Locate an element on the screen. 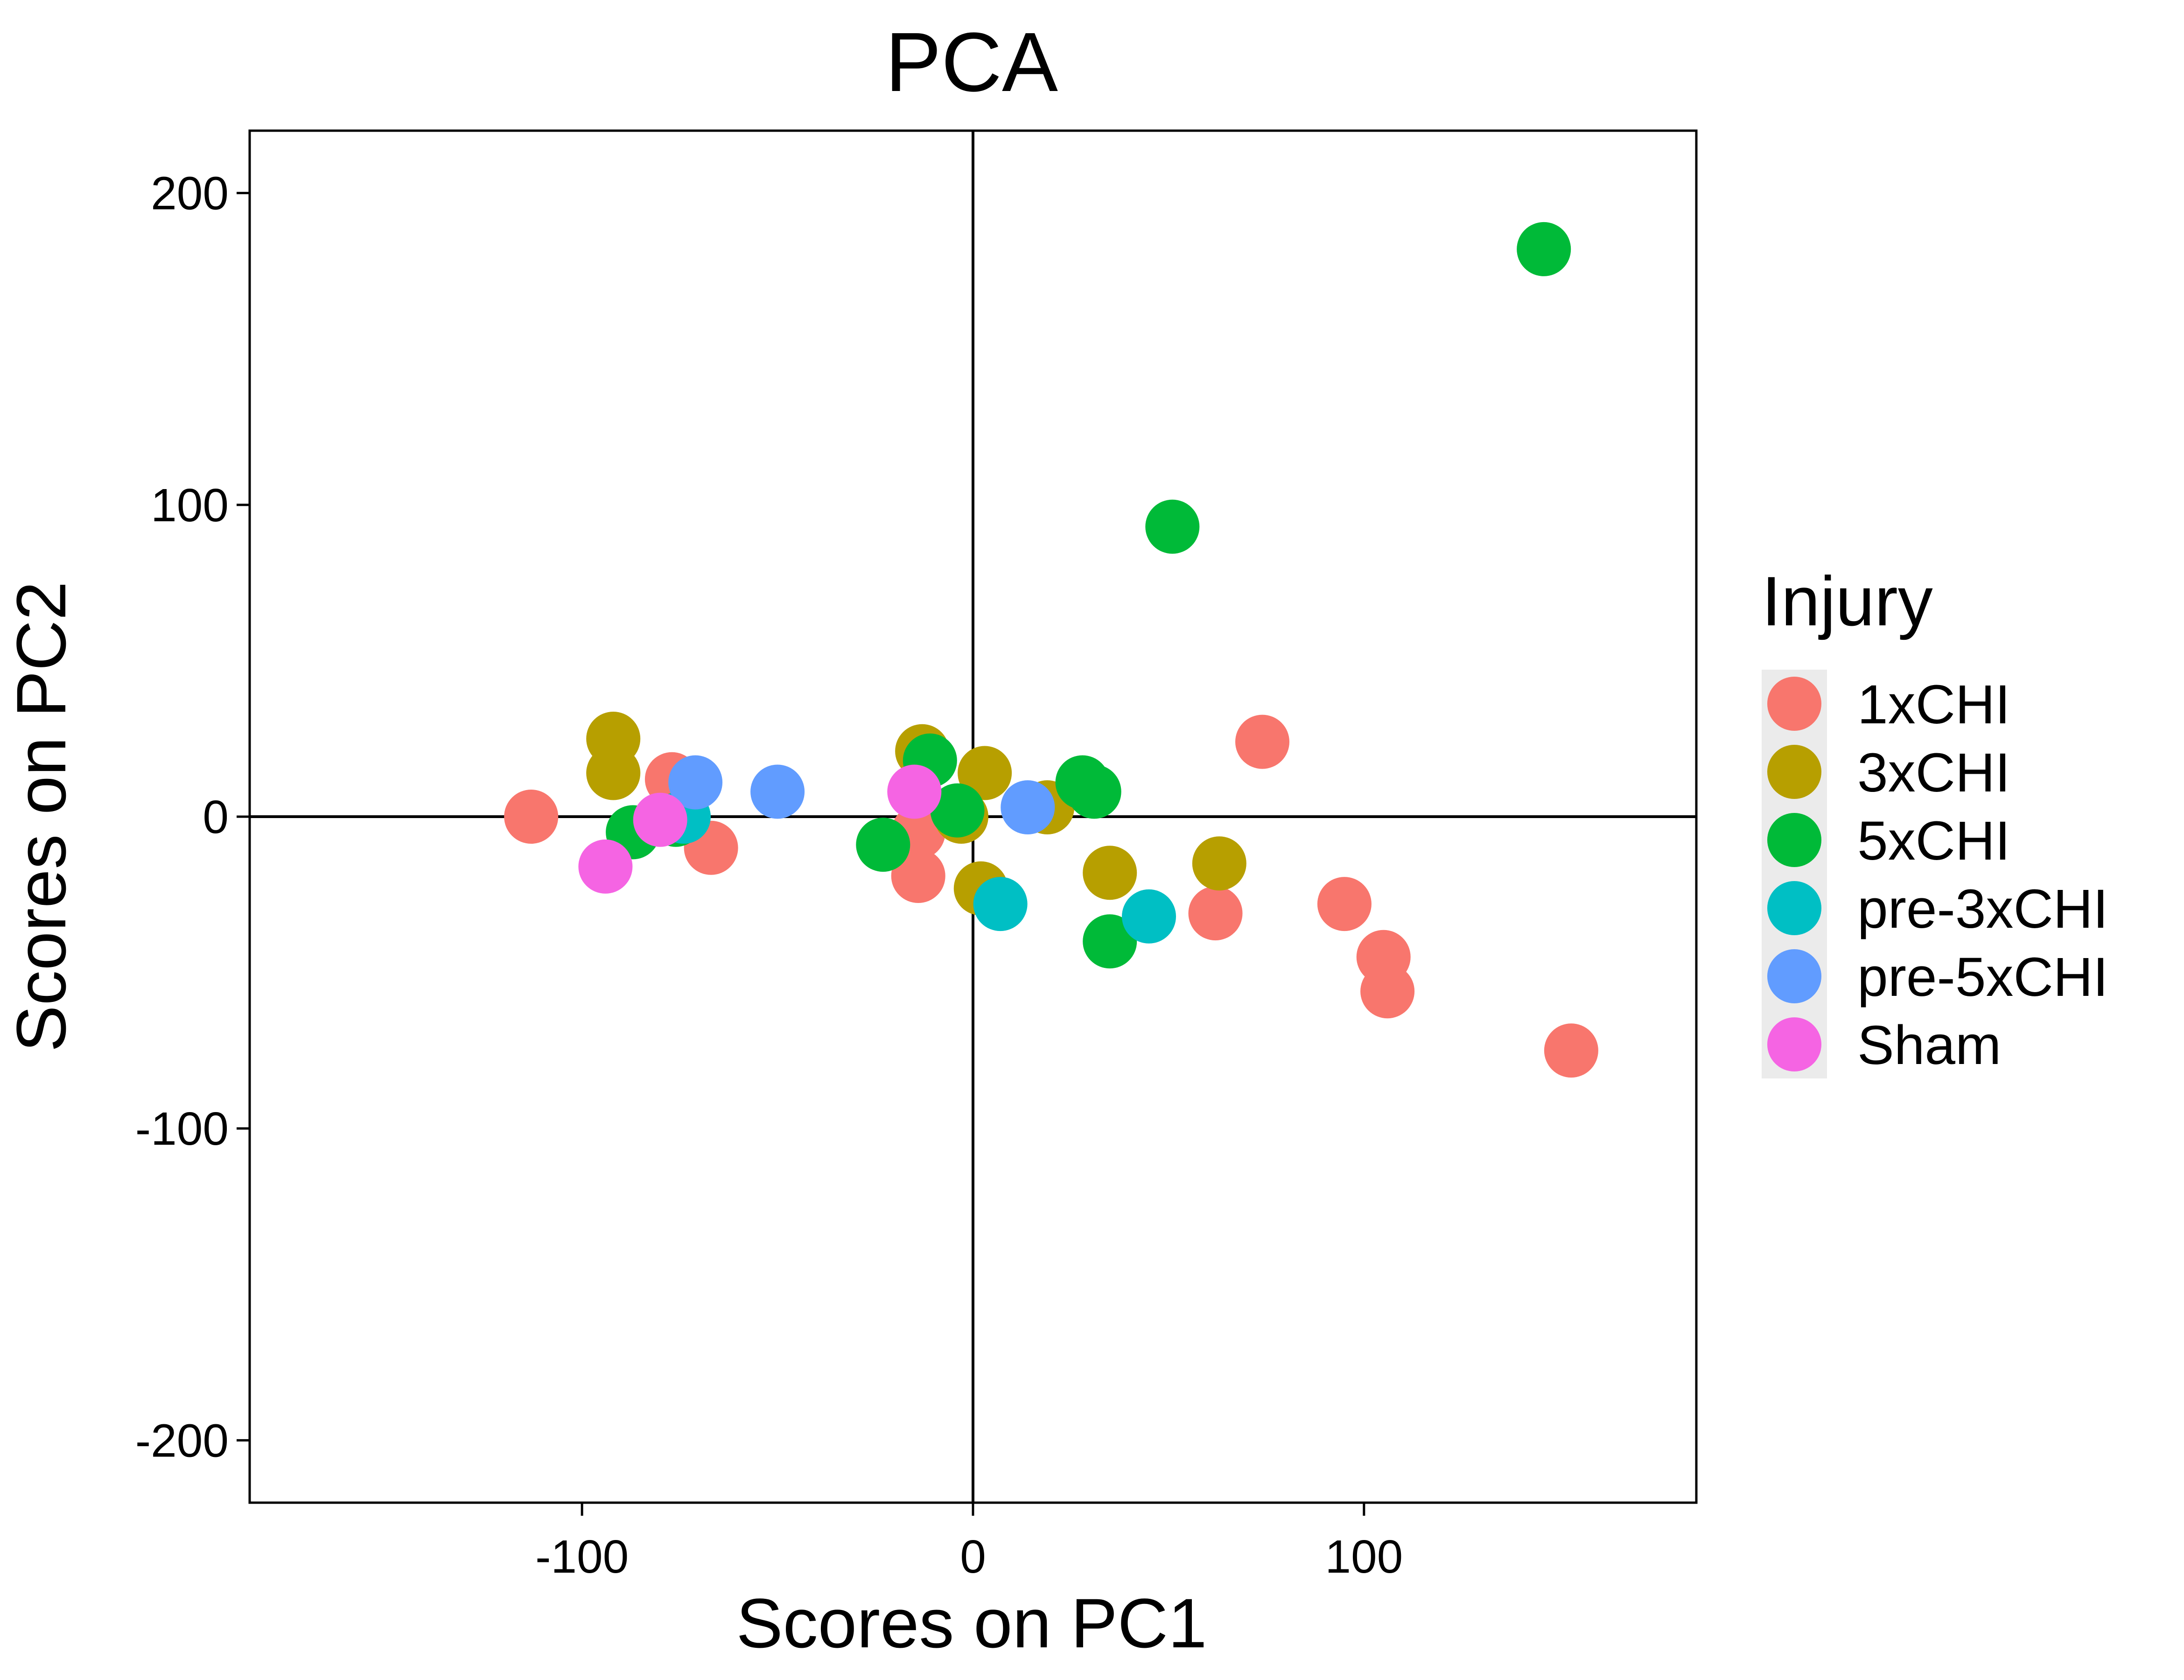 The width and height of the screenshot is (2184, 1680). series-pre-5xchi is located at coordinates (861, 794).